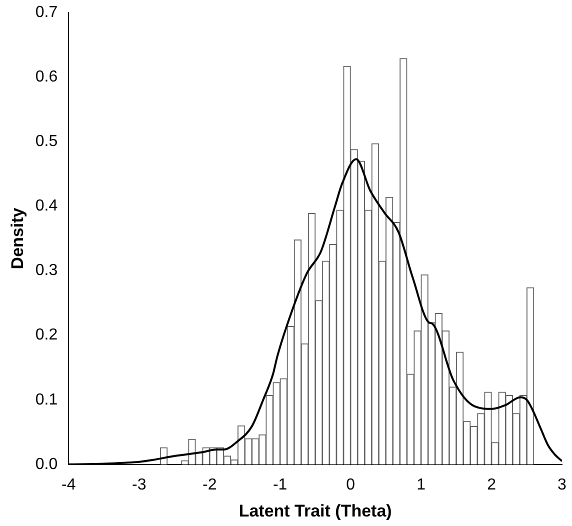  I want to click on x-tick-label: -4, so click(69, 485).